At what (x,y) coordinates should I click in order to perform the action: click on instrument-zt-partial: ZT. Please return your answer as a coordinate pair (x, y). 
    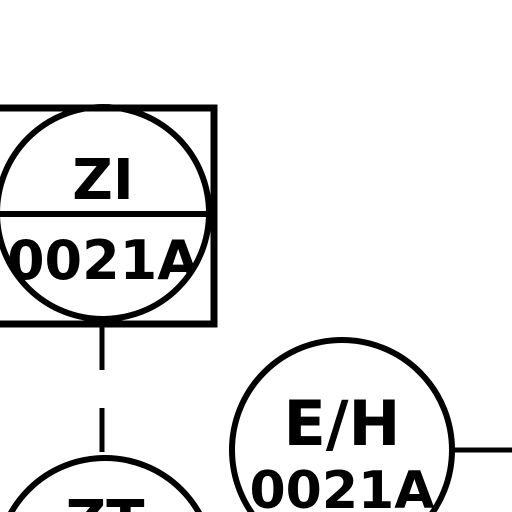
    Looking at the image, I should click on (106, 483).